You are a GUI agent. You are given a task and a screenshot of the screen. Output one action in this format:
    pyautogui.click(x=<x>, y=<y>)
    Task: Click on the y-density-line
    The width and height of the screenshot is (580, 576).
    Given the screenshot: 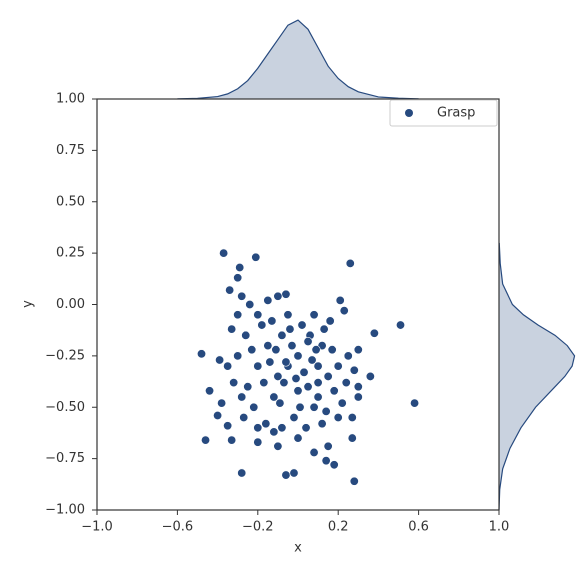 What is the action you would take?
    pyautogui.click(x=537, y=376)
    